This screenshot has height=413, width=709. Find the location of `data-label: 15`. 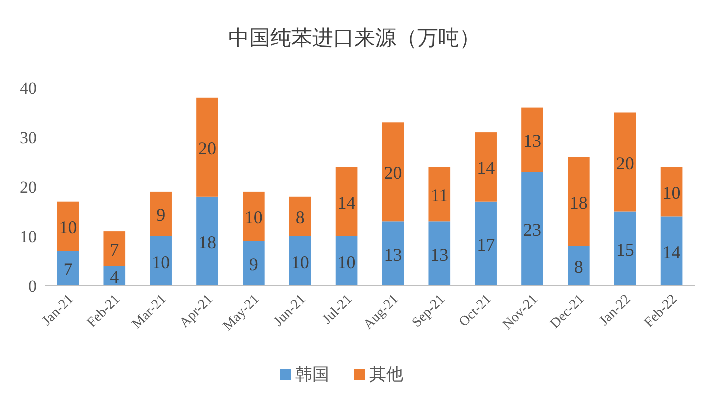

data-label: 15 is located at coordinates (625, 250).